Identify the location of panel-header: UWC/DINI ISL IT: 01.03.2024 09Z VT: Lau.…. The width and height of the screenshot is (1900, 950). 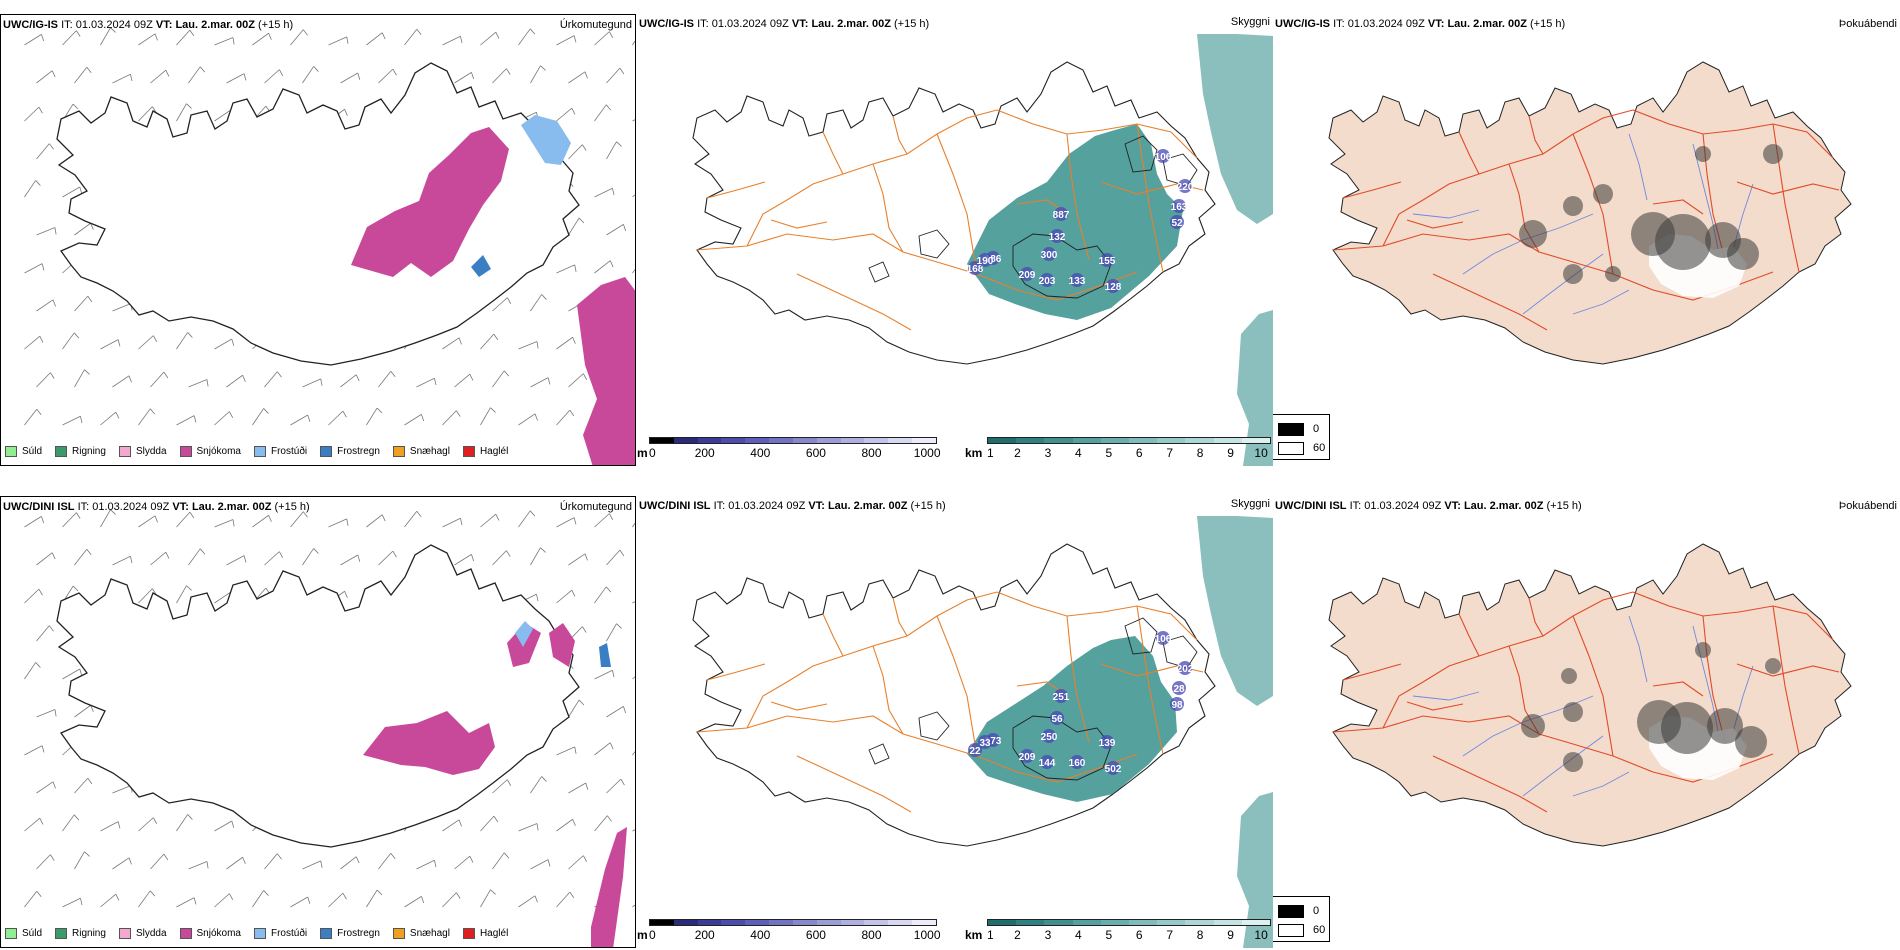
(792, 506).